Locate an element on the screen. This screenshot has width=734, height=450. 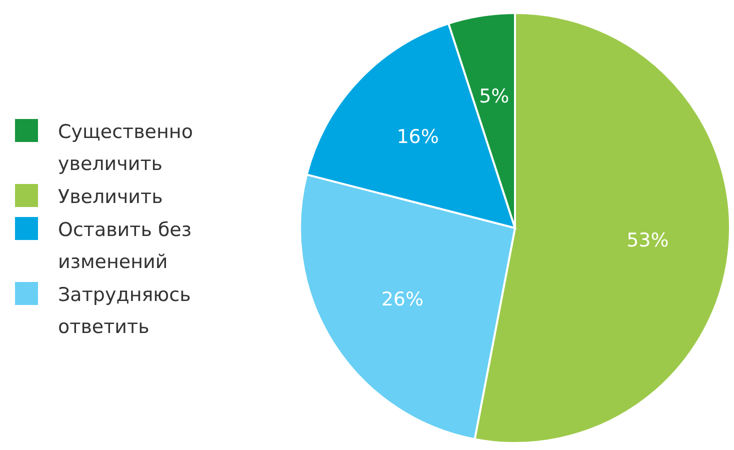
data-label: 53% is located at coordinates (647, 241).